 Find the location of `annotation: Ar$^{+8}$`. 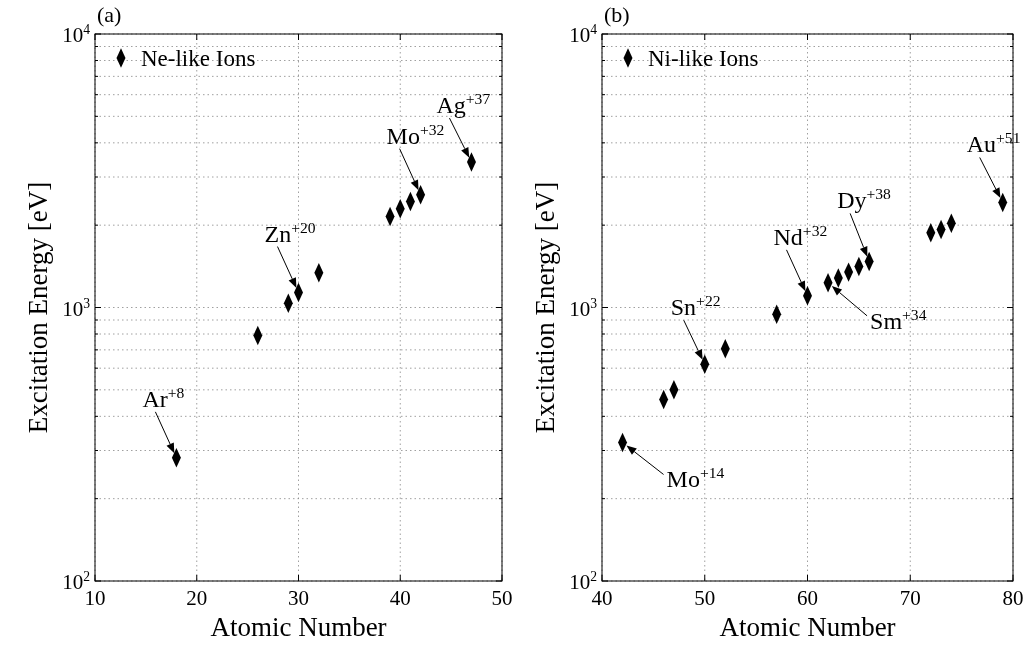

annotation: Ar$^{+8}$ is located at coordinates (163, 398).